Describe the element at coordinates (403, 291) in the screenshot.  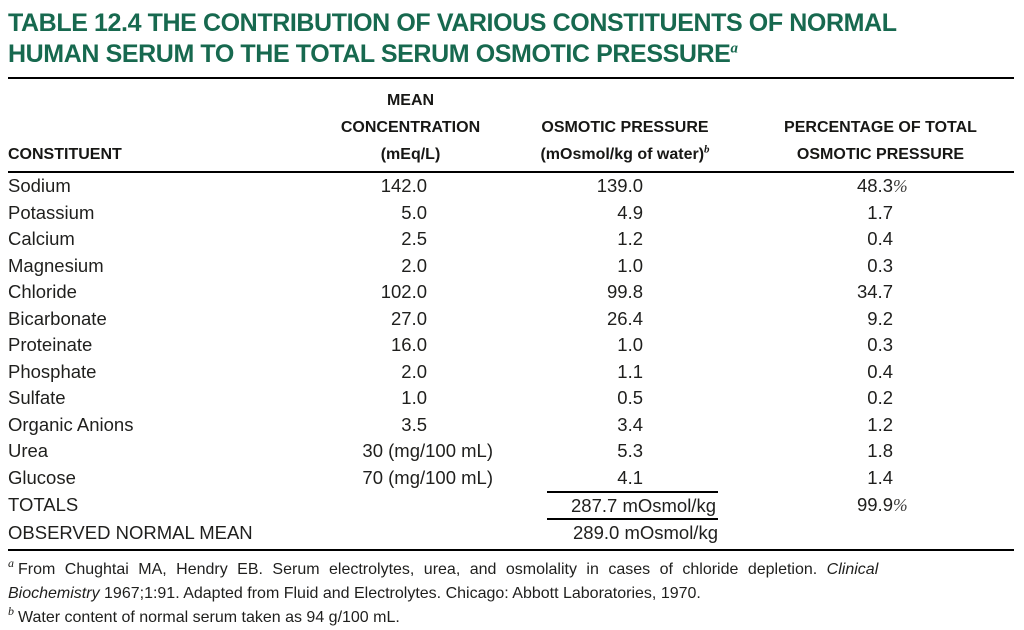
I see `concentration-cell: 102.0` at that location.